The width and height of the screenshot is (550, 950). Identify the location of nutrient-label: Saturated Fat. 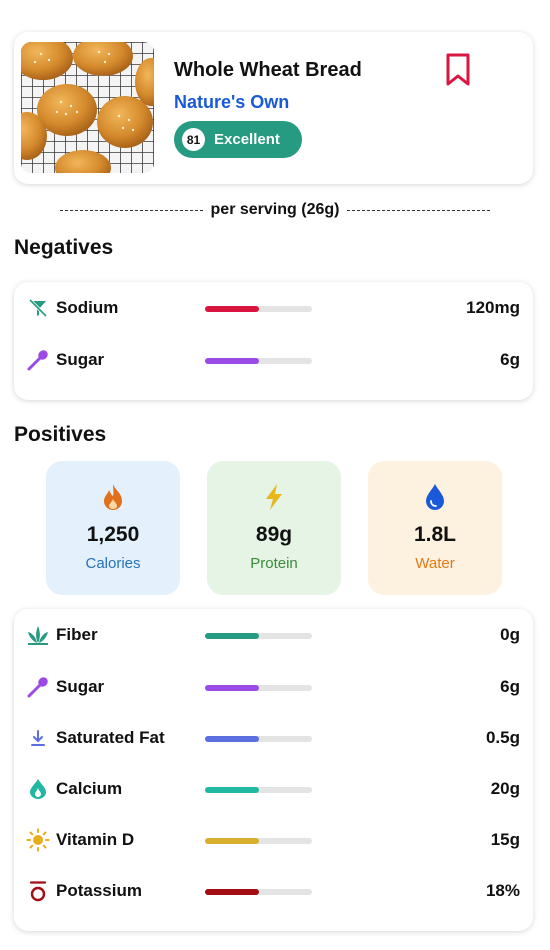
(110, 737).